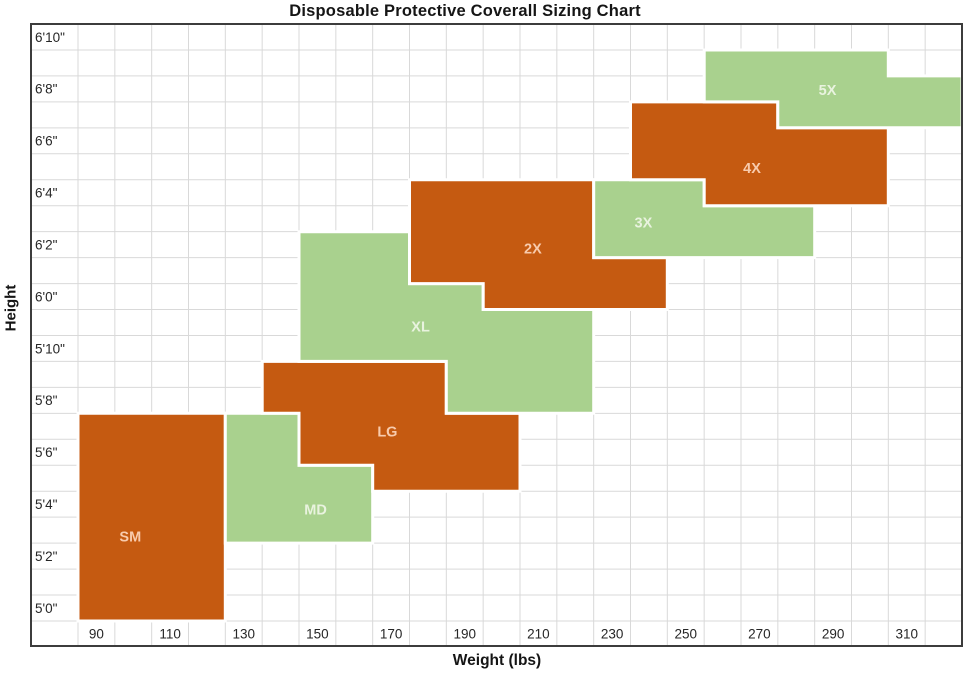 The height and width of the screenshot is (678, 965). What do you see at coordinates (315, 510) in the screenshot?
I see `size-region-label-md: MD` at bounding box center [315, 510].